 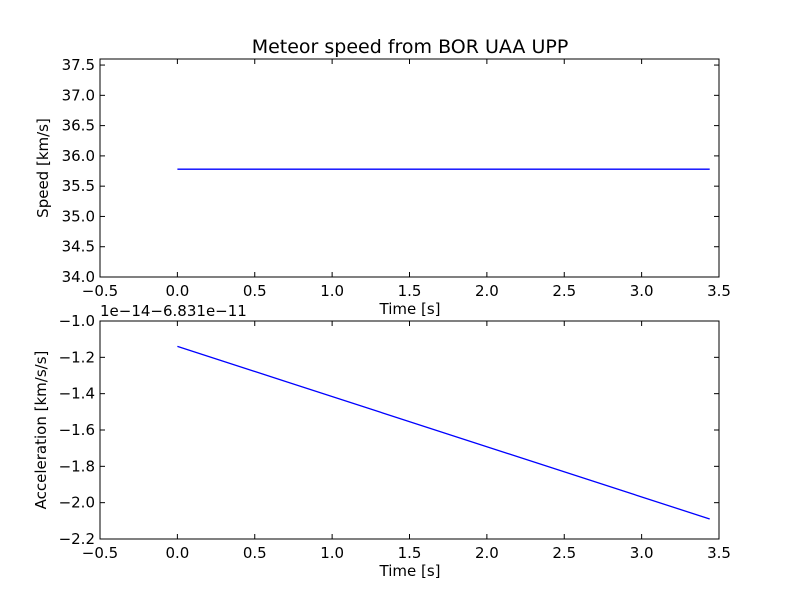 I want to click on acceleration-x-tick-label: 3.5, so click(x=719, y=553).